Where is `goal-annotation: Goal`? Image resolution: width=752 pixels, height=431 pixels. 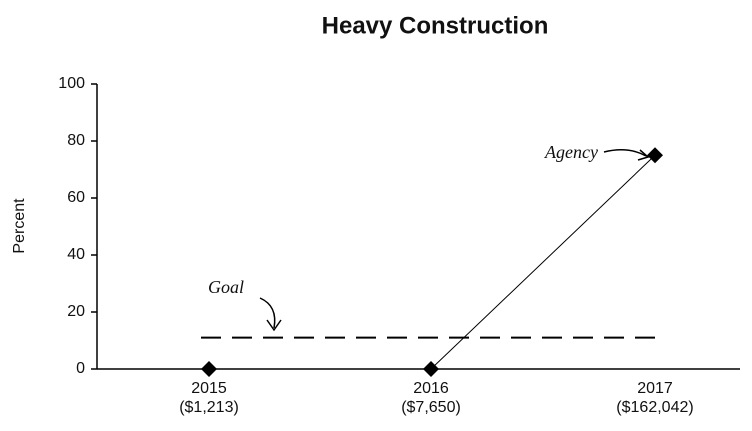 goal-annotation: Goal is located at coordinates (226, 287).